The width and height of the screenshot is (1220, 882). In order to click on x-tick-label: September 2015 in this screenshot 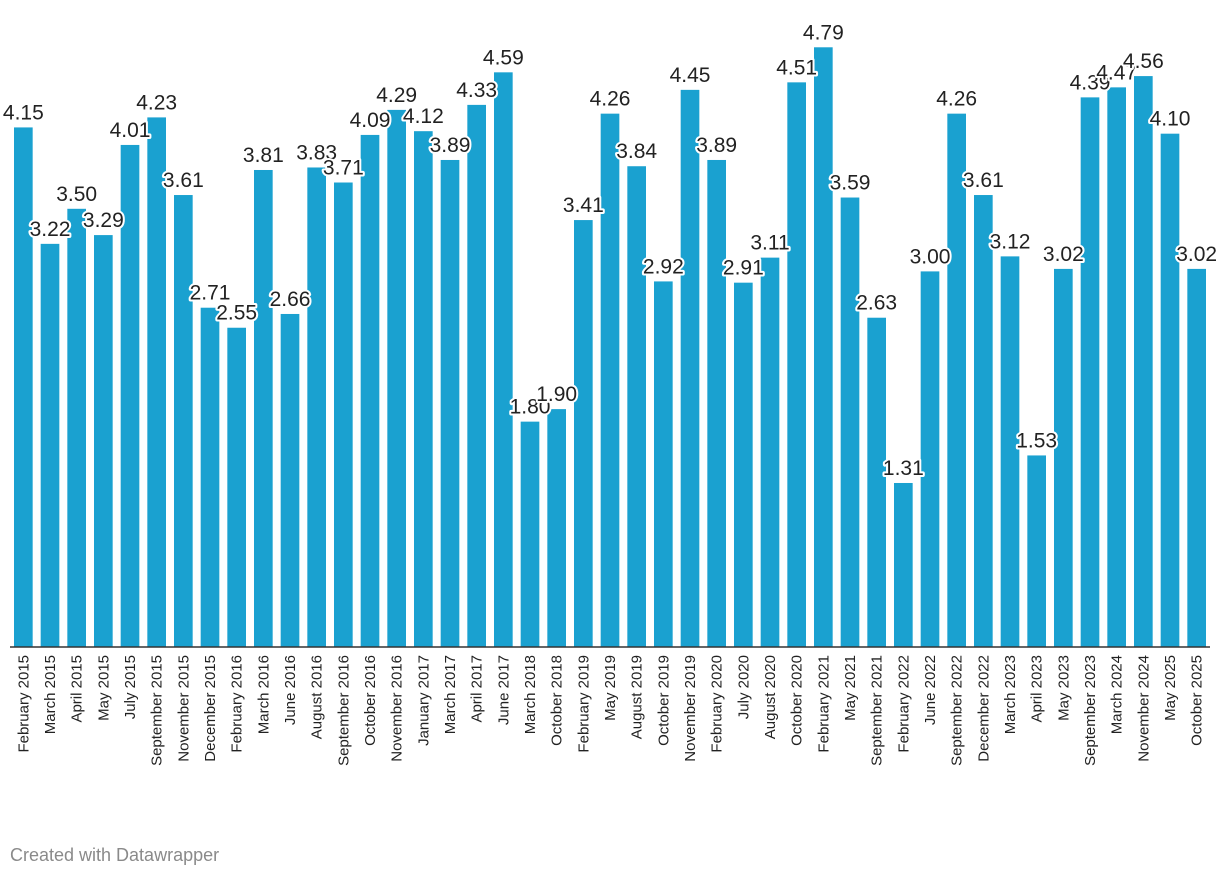, I will do `click(157, 710)`.